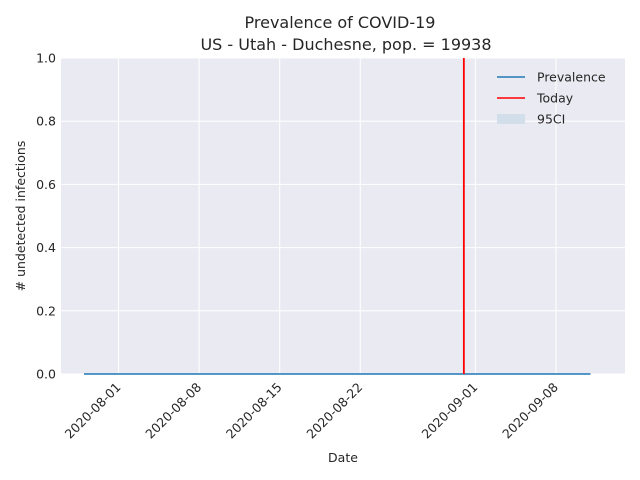  Describe the element at coordinates (46, 374) in the screenshot. I see `y-tick-label: 0.0` at that location.